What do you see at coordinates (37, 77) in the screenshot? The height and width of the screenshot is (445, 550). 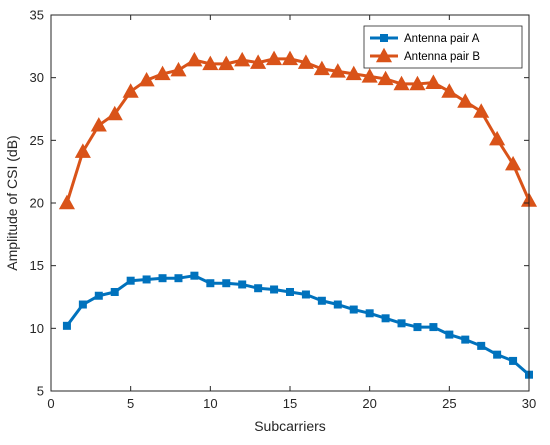 I see `y-tick-label: 30` at bounding box center [37, 77].